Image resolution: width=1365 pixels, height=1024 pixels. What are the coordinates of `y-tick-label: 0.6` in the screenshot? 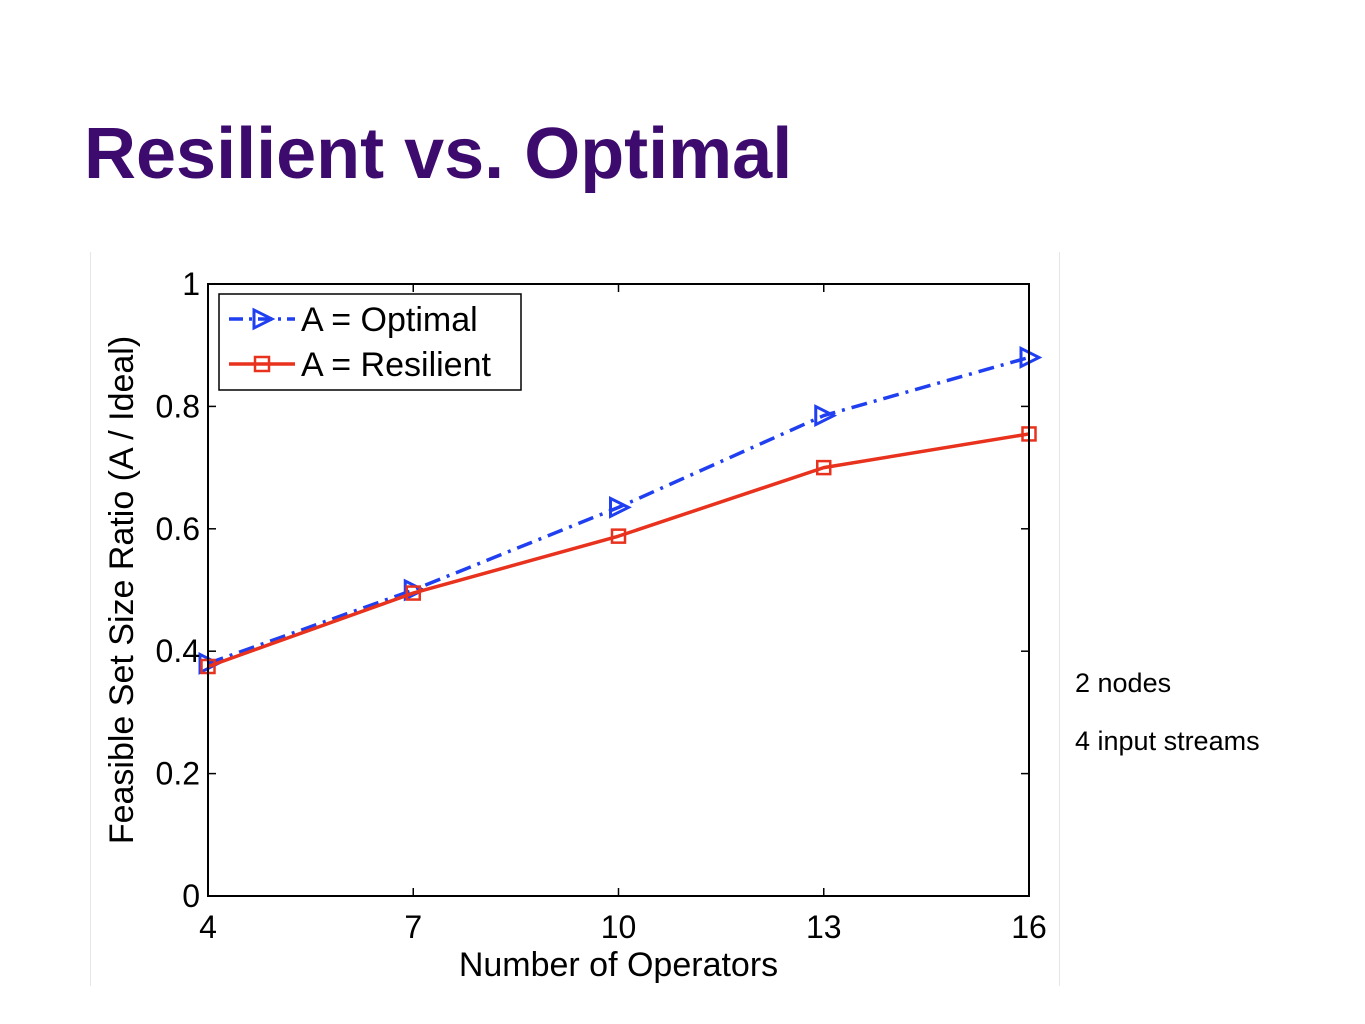 It's located at (178, 529).